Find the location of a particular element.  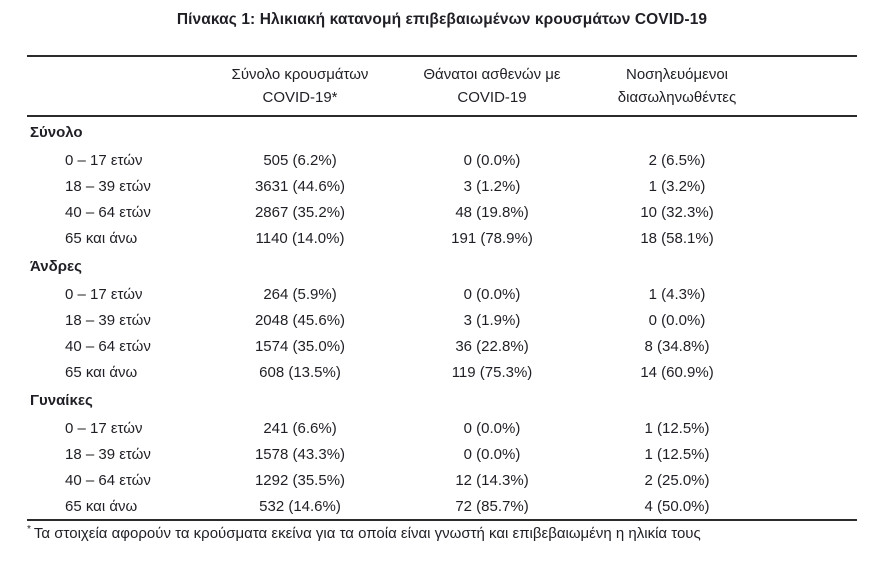

header-total-cases: Σύνολο κρουσμάτων COVID-19* is located at coordinates (300, 86).